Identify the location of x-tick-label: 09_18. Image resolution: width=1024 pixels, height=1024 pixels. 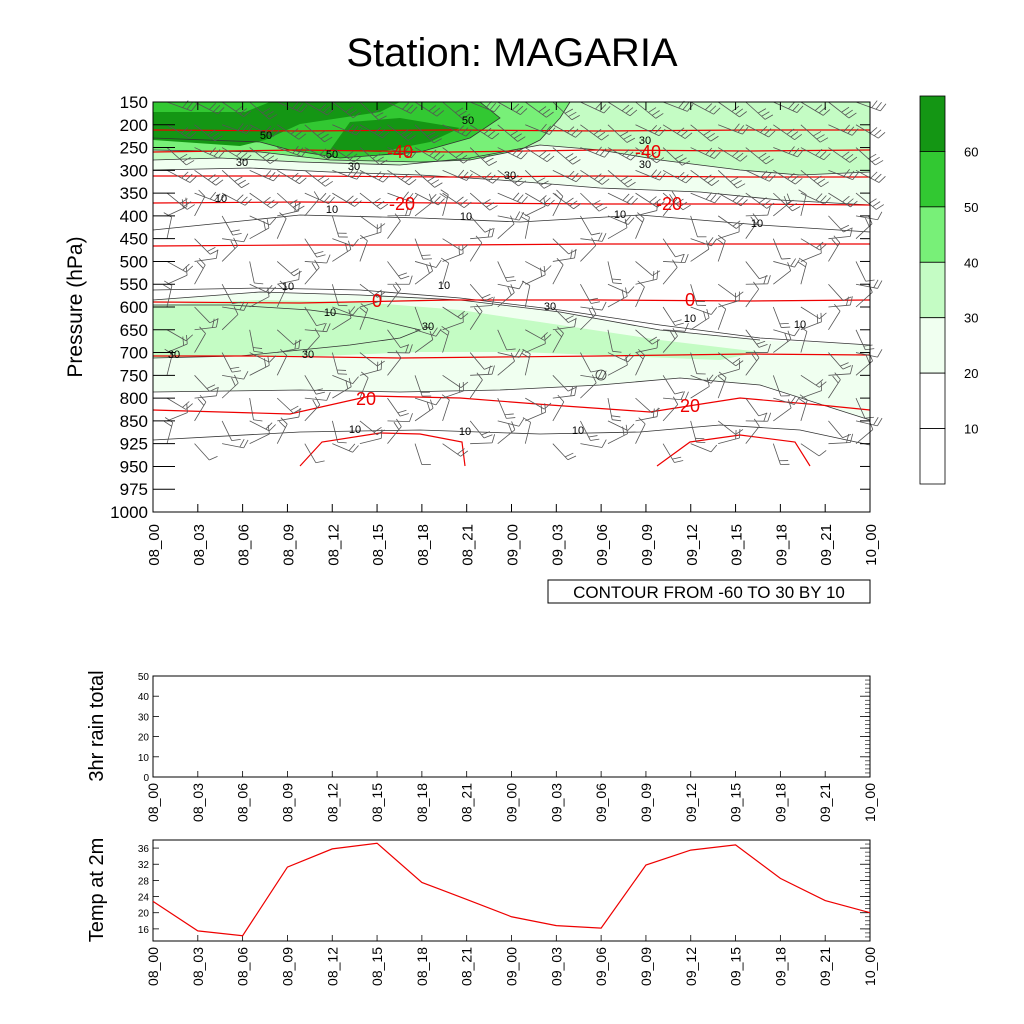
(780, 966).